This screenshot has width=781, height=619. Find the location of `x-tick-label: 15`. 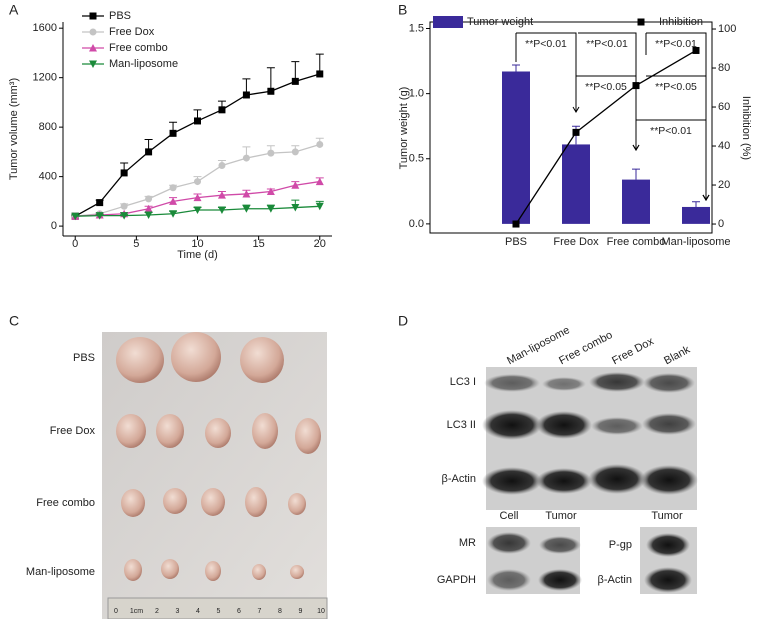

x-tick-label: 15 is located at coordinates (259, 244).